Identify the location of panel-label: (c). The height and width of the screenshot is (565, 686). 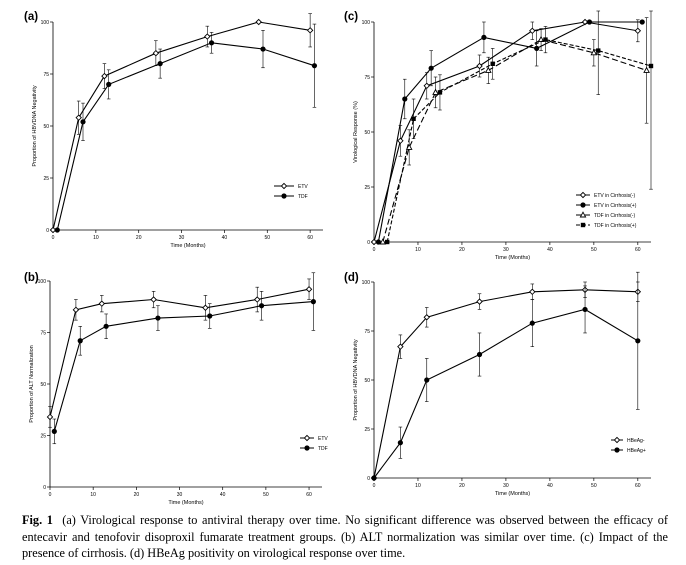
(351, 17).